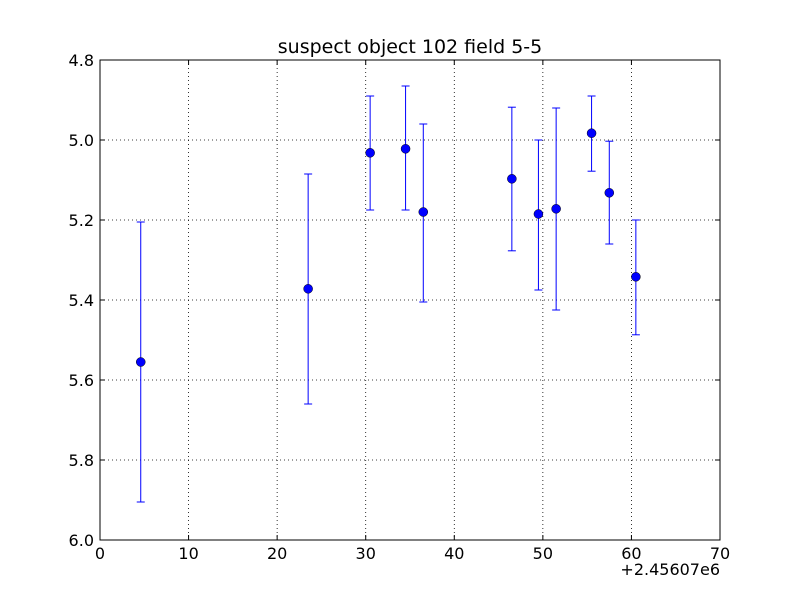 The height and width of the screenshot is (600, 800). What do you see at coordinates (720, 553) in the screenshot?
I see `x-tick-label: 70` at bounding box center [720, 553].